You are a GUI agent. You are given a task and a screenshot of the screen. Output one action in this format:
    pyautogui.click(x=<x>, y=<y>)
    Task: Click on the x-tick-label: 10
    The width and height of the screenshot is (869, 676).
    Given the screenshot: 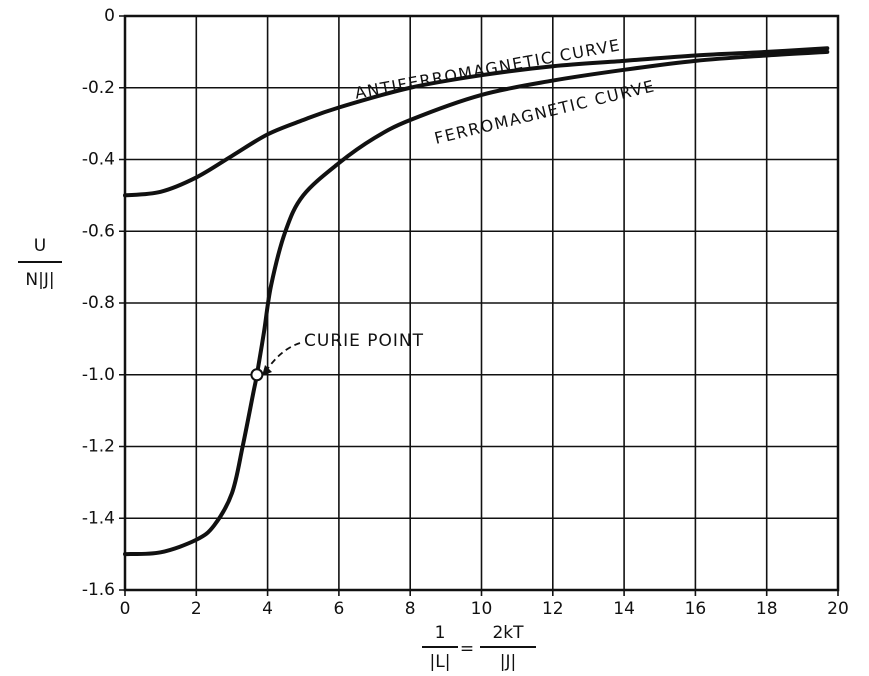 What is the action you would take?
    pyautogui.click(x=482, y=609)
    